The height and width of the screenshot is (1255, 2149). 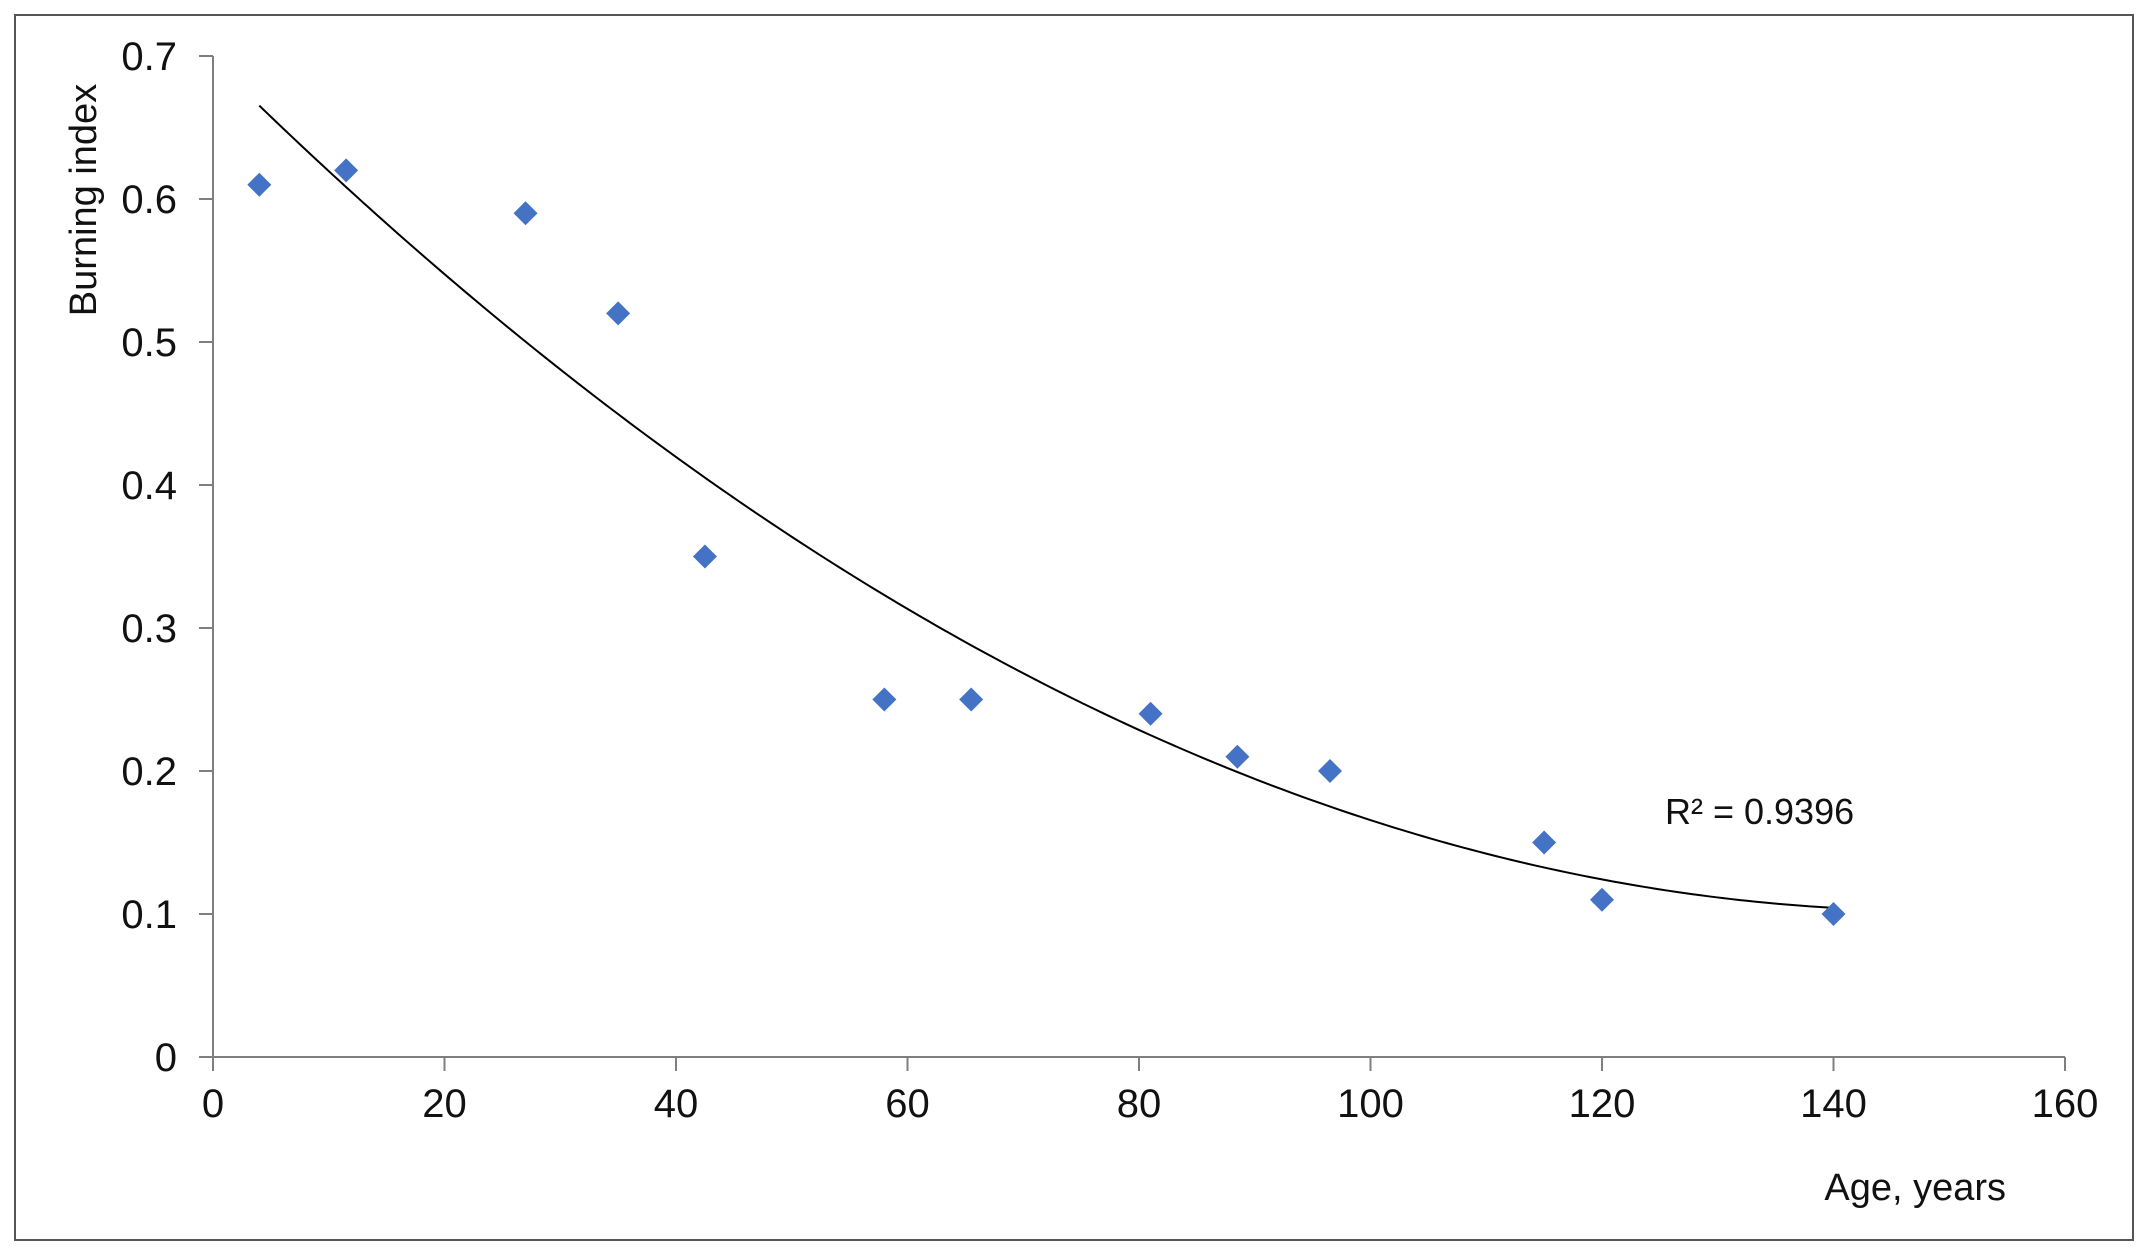 I want to click on y-axis-title: Burning index, so click(x=84, y=200).